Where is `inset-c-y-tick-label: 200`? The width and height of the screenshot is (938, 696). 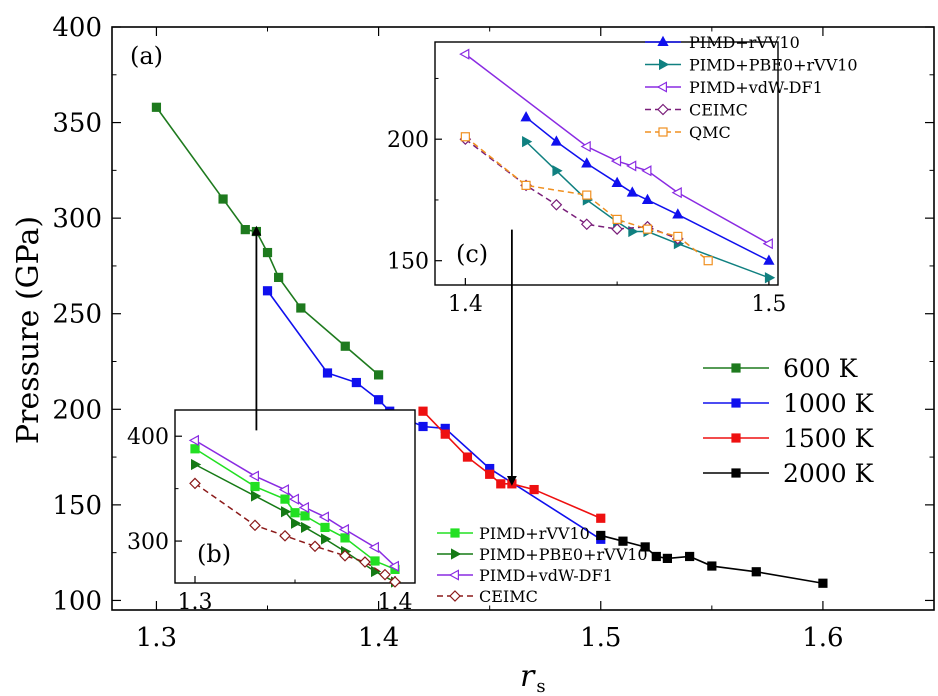 inset-c-y-tick-label: 200 is located at coordinates (408, 140).